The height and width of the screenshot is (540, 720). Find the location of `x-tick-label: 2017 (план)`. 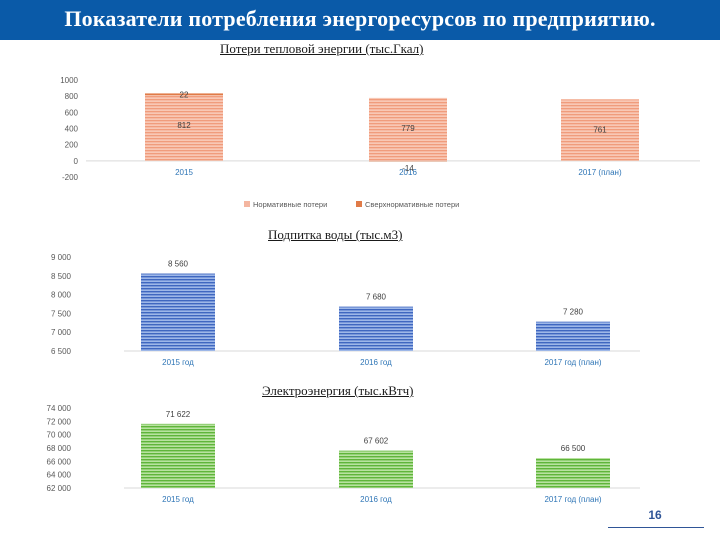

x-tick-label: 2017 (план) is located at coordinates (600, 172).